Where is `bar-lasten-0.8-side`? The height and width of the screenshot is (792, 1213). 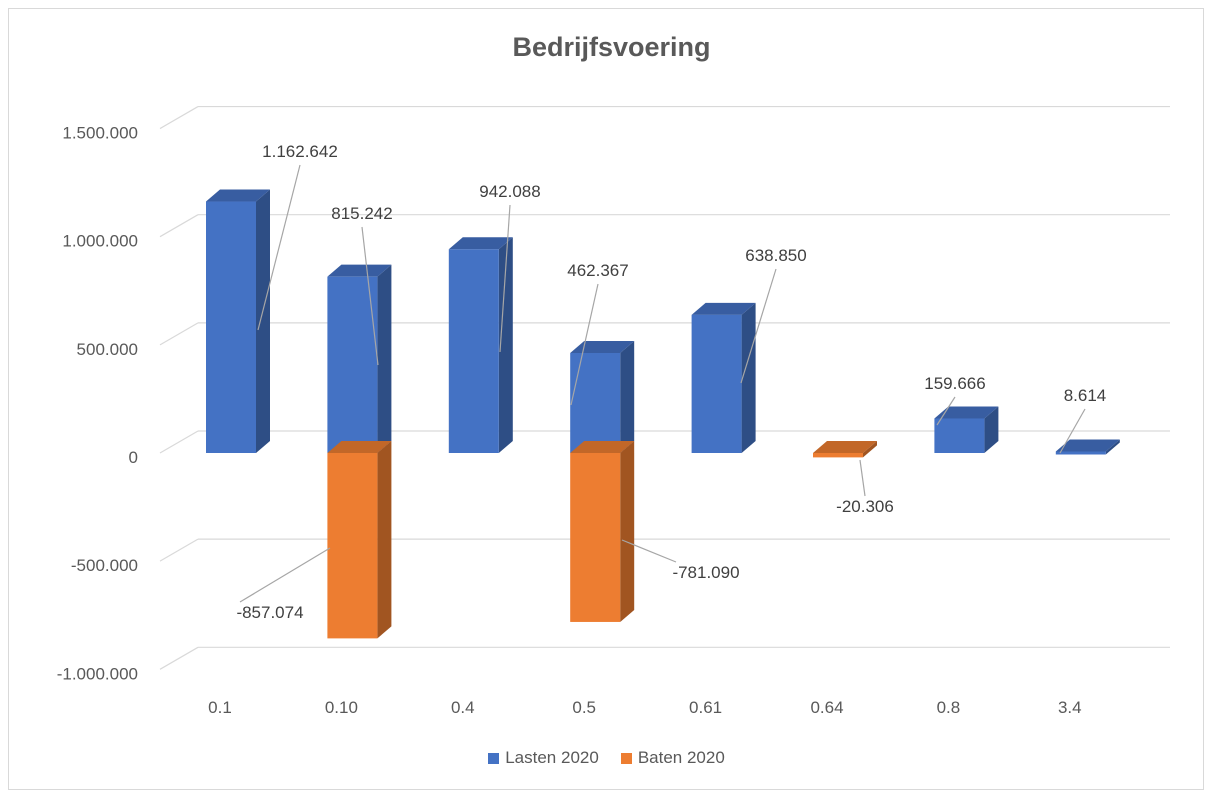 bar-lasten-0.8-side is located at coordinates (991, 429).